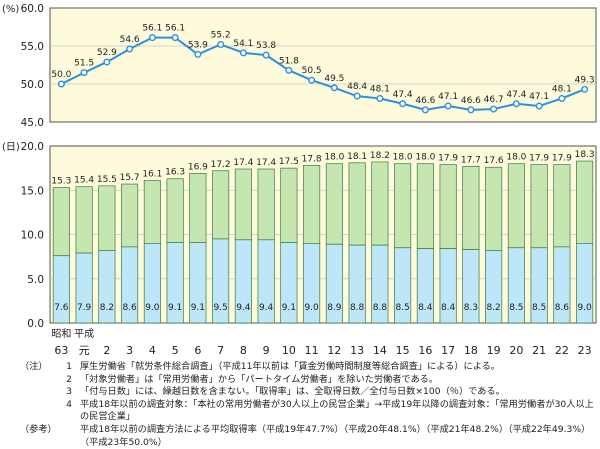 This screenshot has height=449, width=600. What do you see at coordinates (494, 161) in the screenshot?
I see `days-granted-label: 17.6` at bounding box center [494, 161].